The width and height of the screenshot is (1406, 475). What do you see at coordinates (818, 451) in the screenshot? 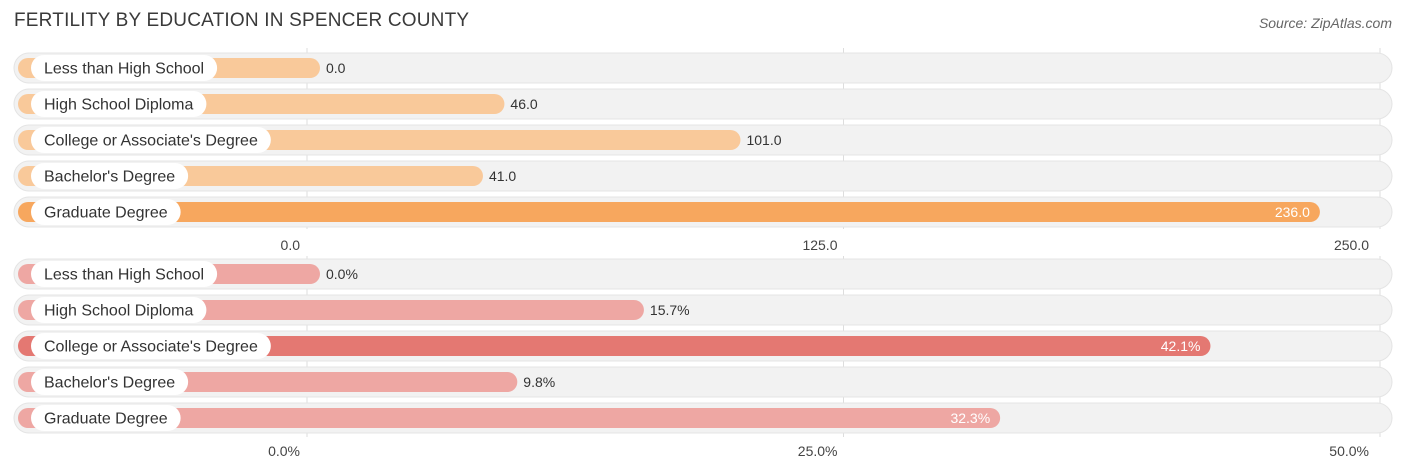
I see `tick-label: 25.0%` at bounding box center [818, 451].